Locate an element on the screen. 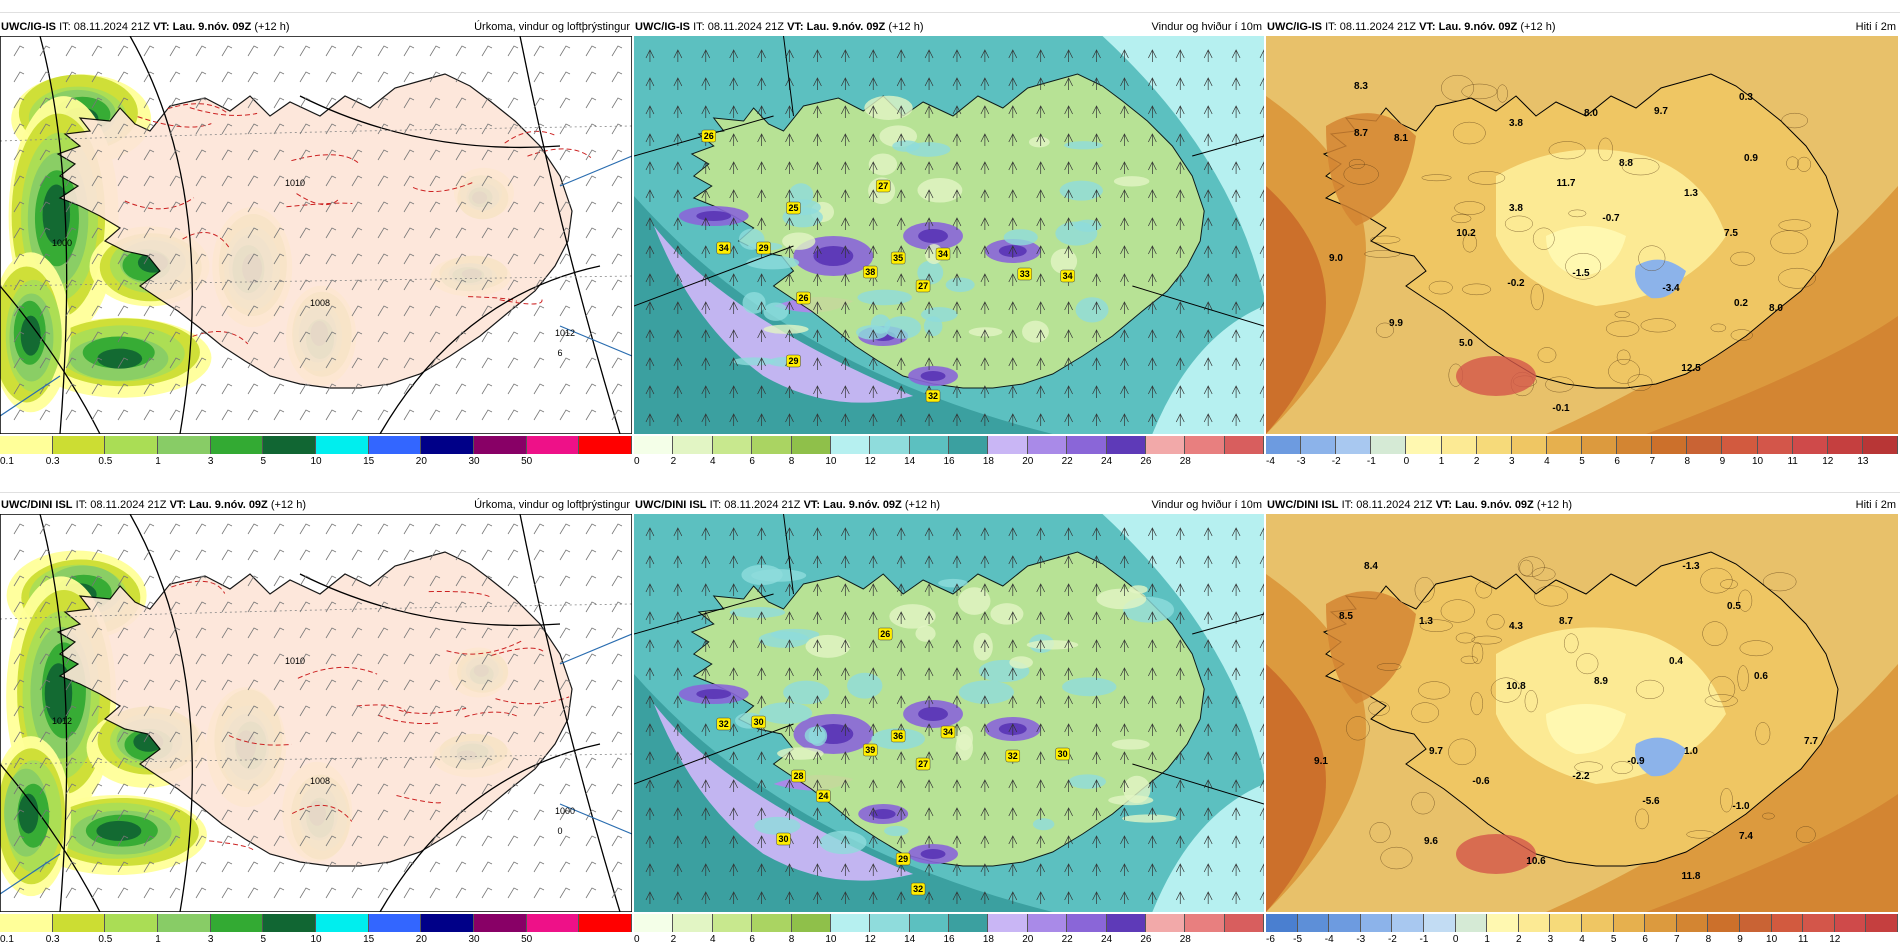  colorbar-tick: 18 is located at coordinates (988, 939).